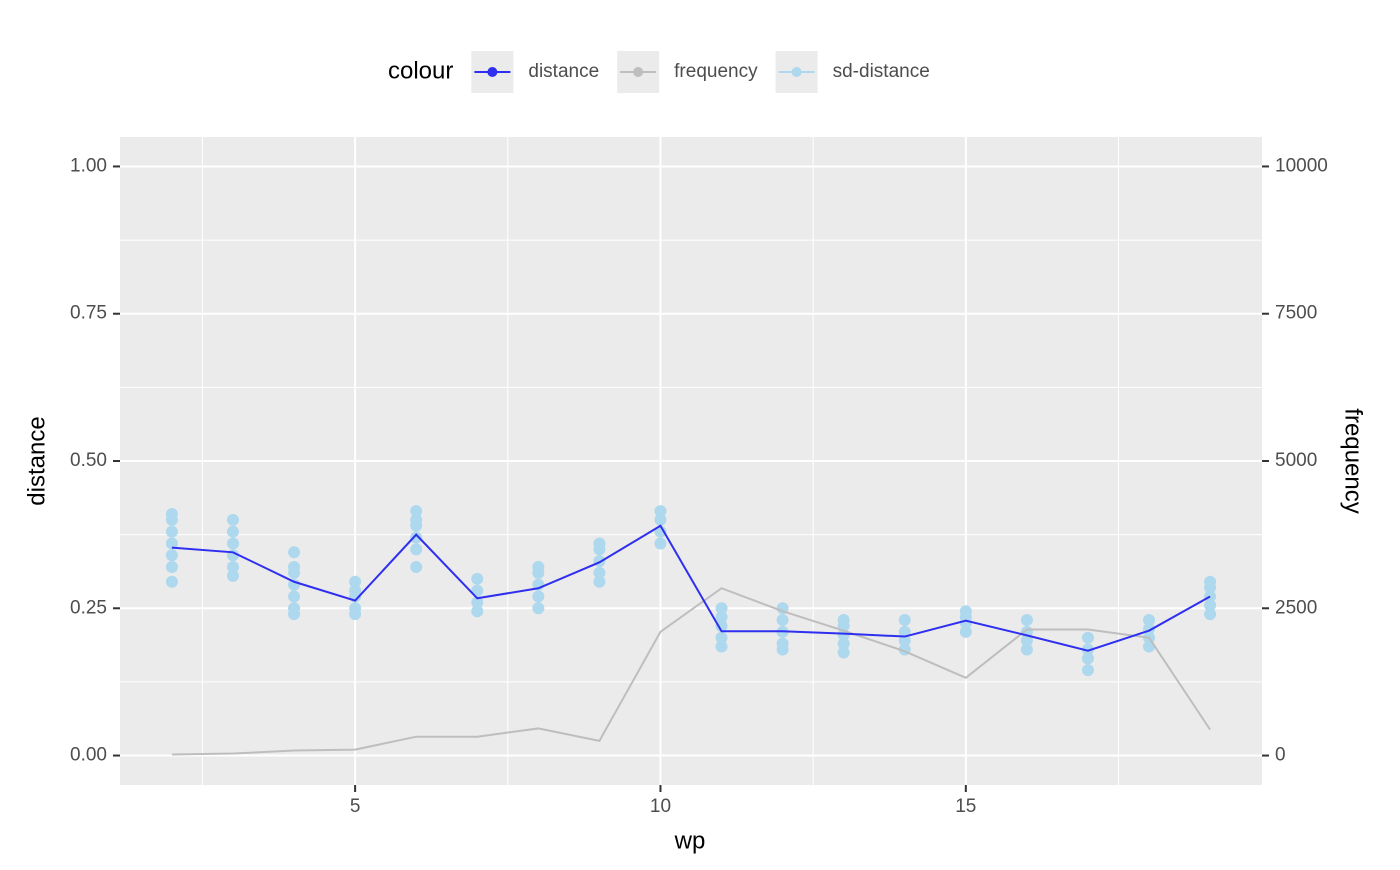 The width and height of the screenshot is (1400, 870). I want to click on x-tick-label: 5, so click(355, 806).